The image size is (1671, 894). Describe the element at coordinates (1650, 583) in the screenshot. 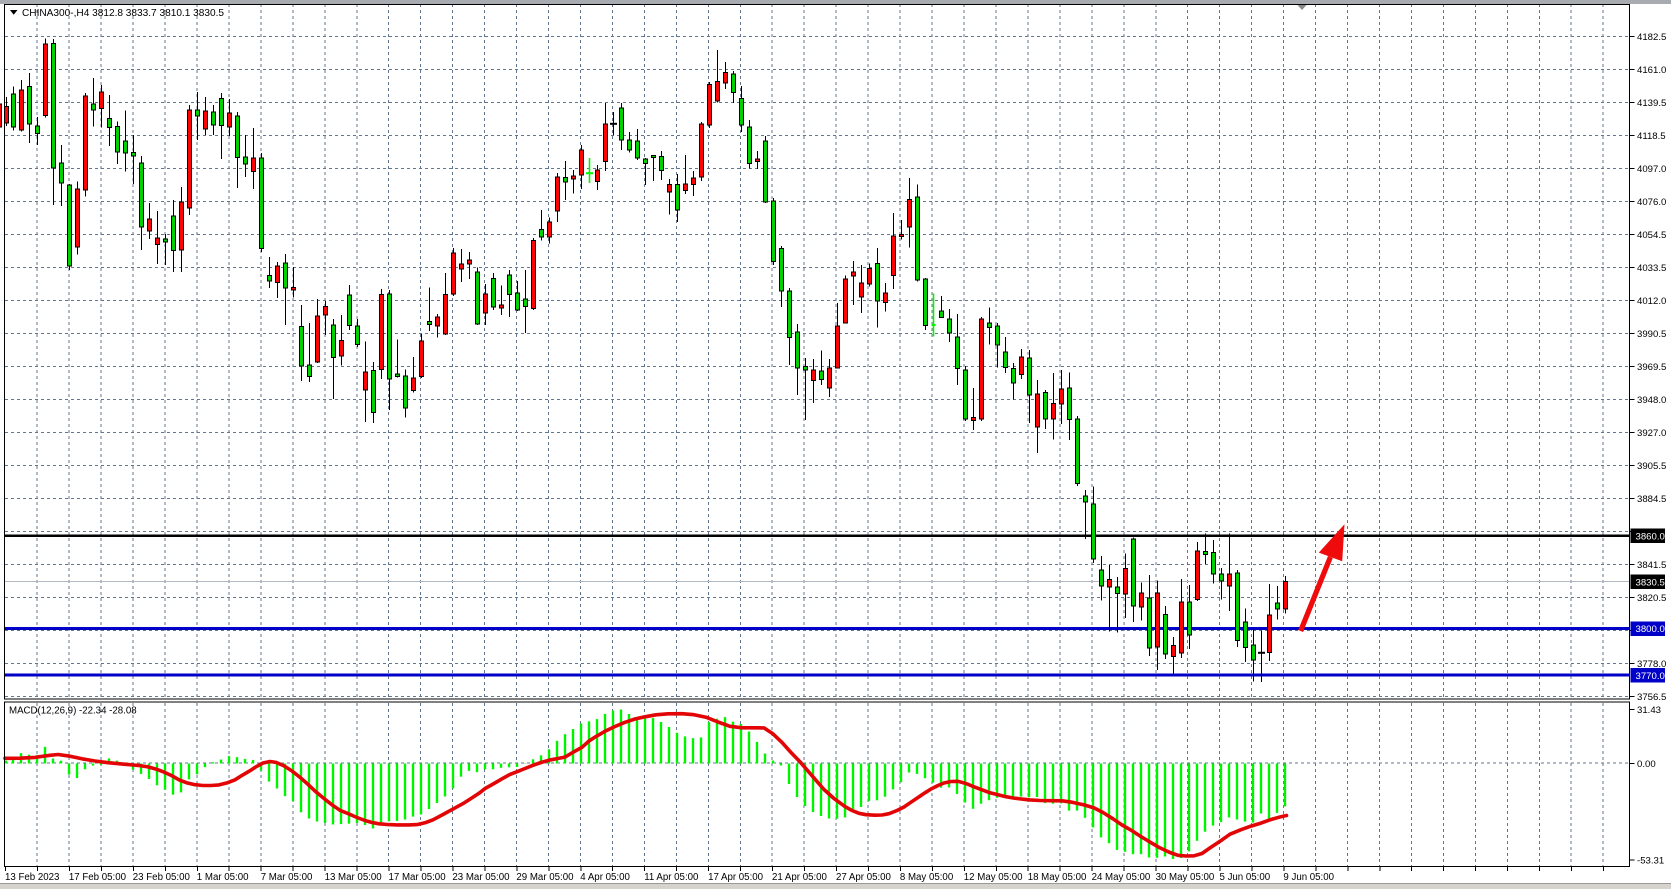

I see `svg-text: 3830.5` at that location.